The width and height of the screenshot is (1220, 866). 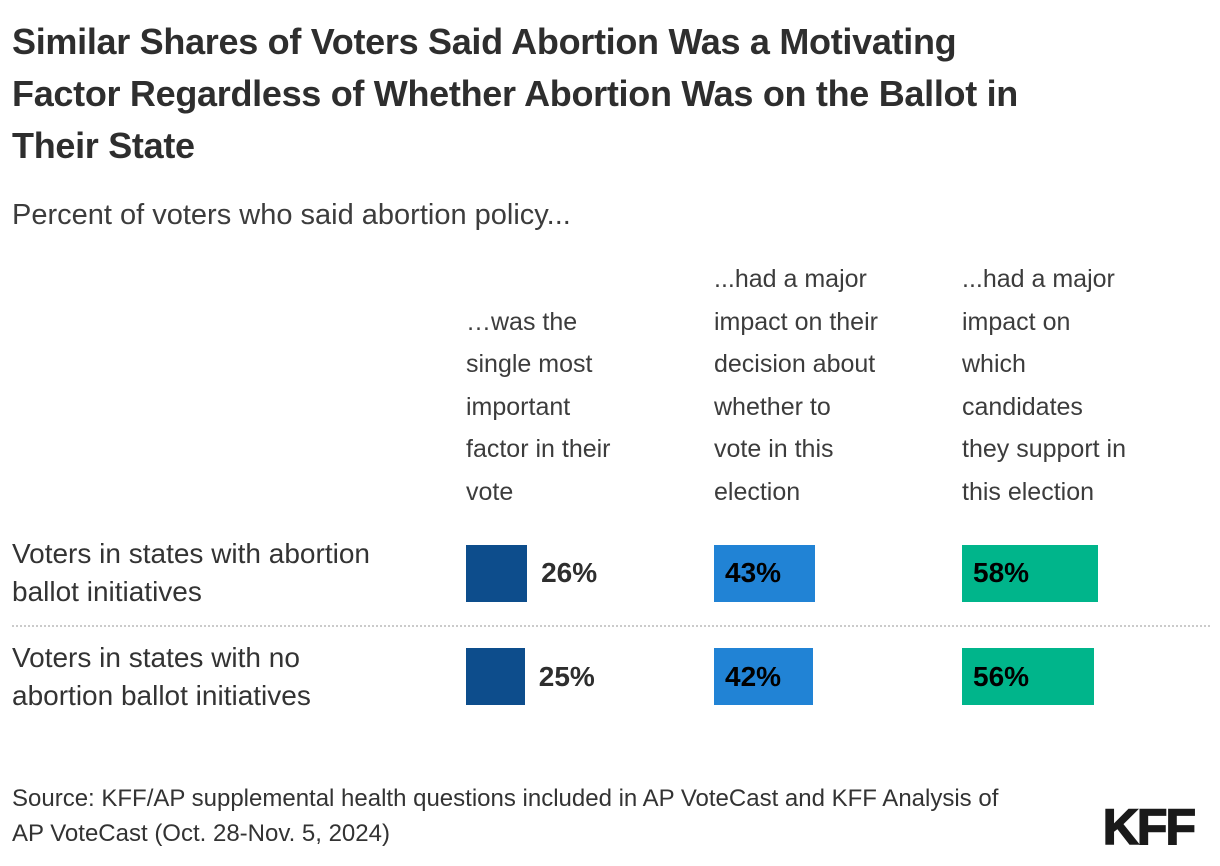 I want to click on row-label-column-spacer, so click(x=132, y=518).